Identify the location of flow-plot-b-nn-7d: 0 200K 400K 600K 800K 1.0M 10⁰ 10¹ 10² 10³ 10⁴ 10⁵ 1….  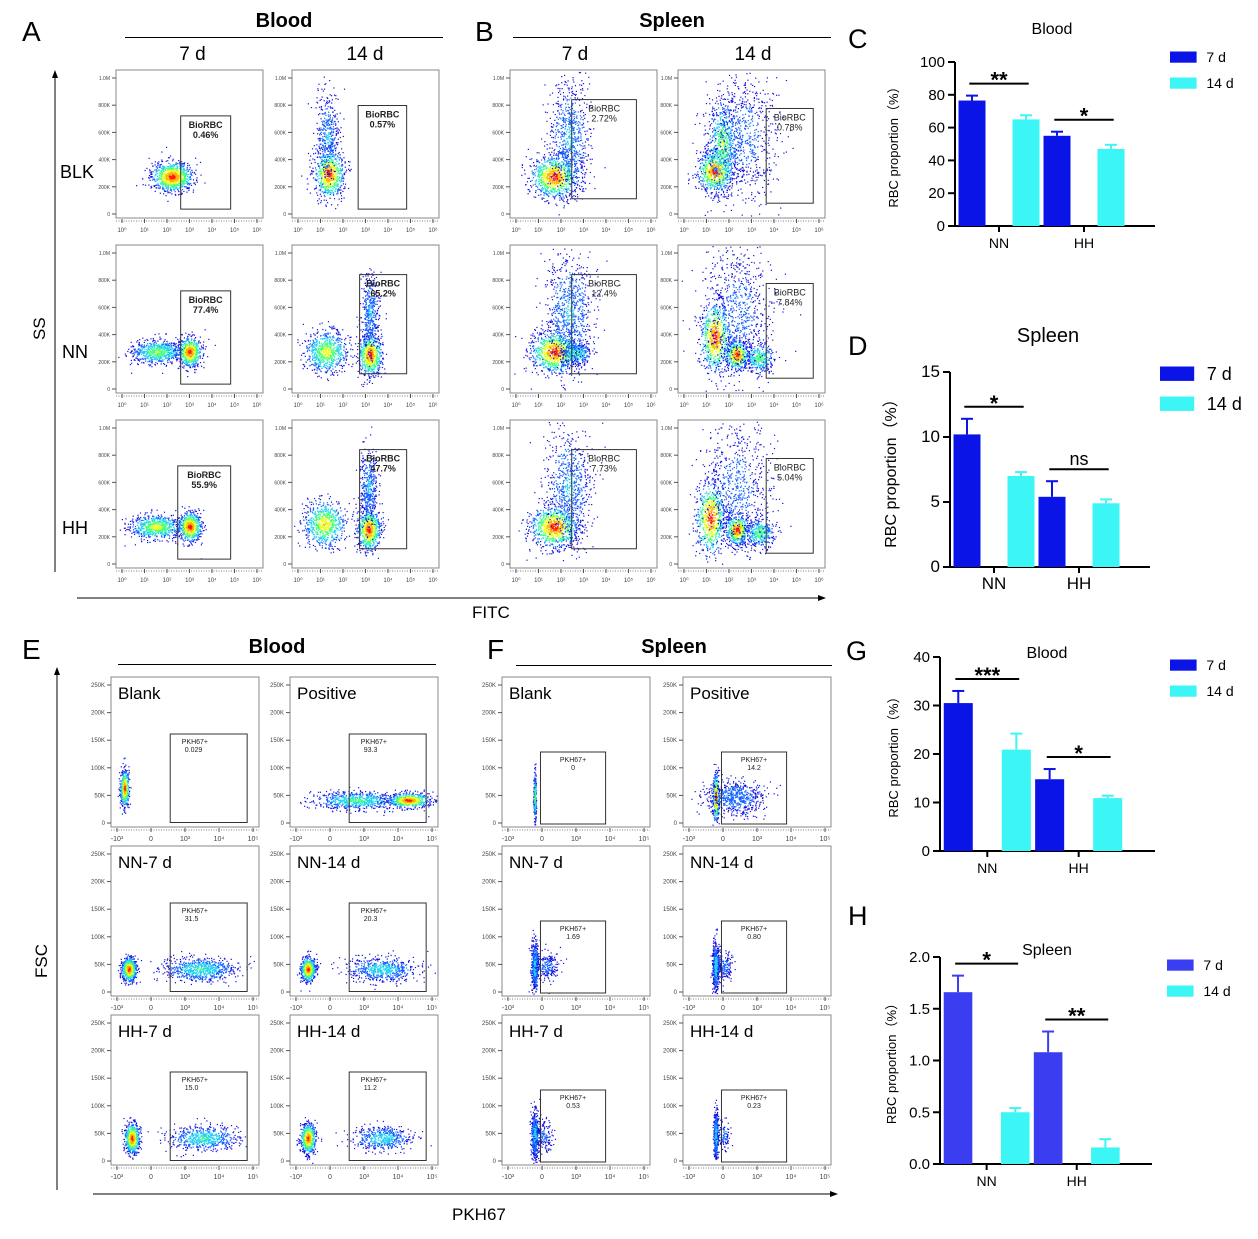
(575, 326).